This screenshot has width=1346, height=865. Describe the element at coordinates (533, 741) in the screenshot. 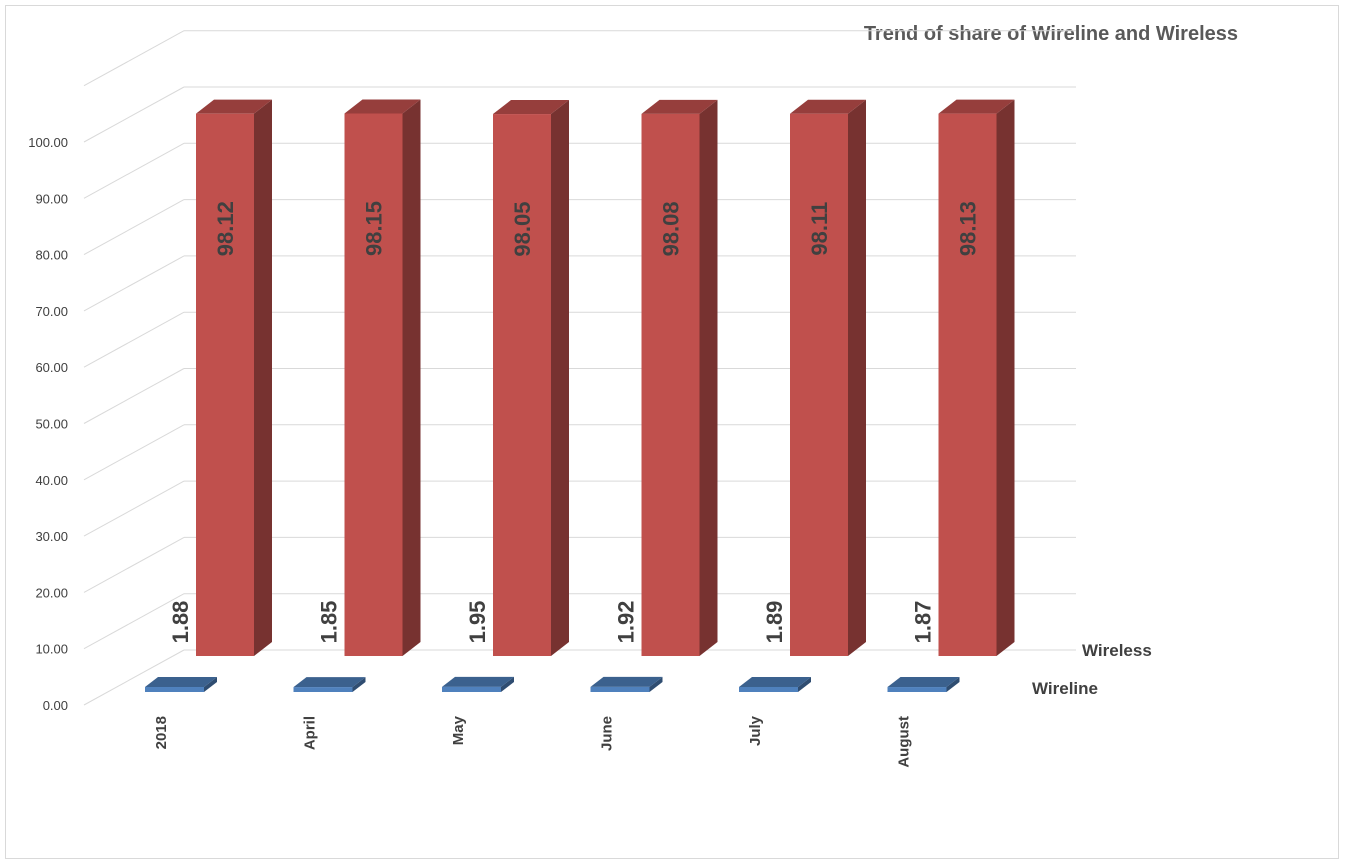

I see `x-axis: 2018 April May June July August` at that location.